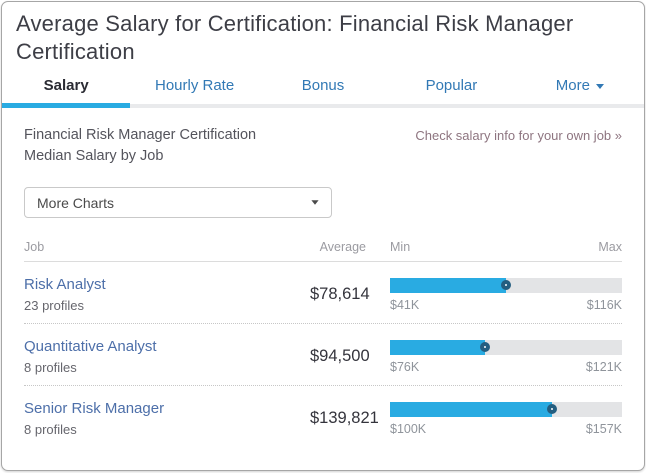  I want to click on tab-hourly-rate: Hourly Rate, so click(194, 90).